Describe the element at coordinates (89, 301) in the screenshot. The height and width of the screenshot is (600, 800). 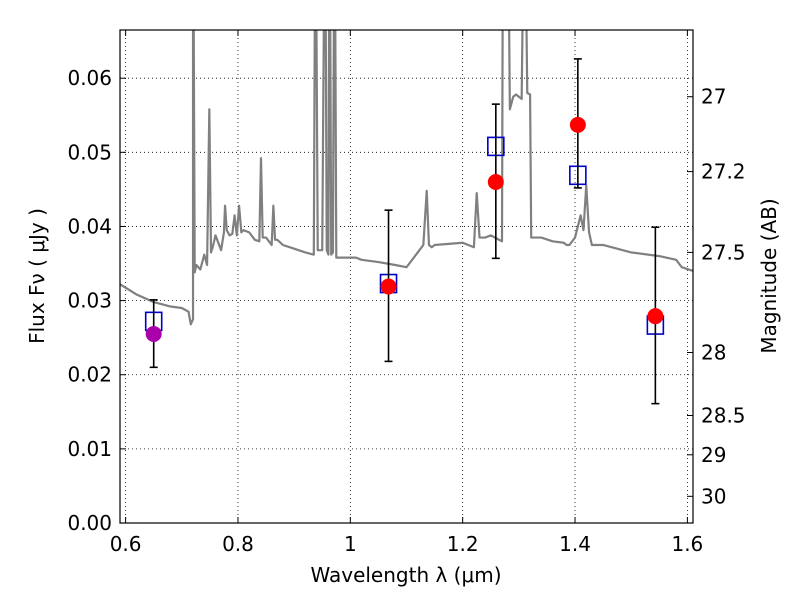
I see `y-tick-label: 0.03` at that location.